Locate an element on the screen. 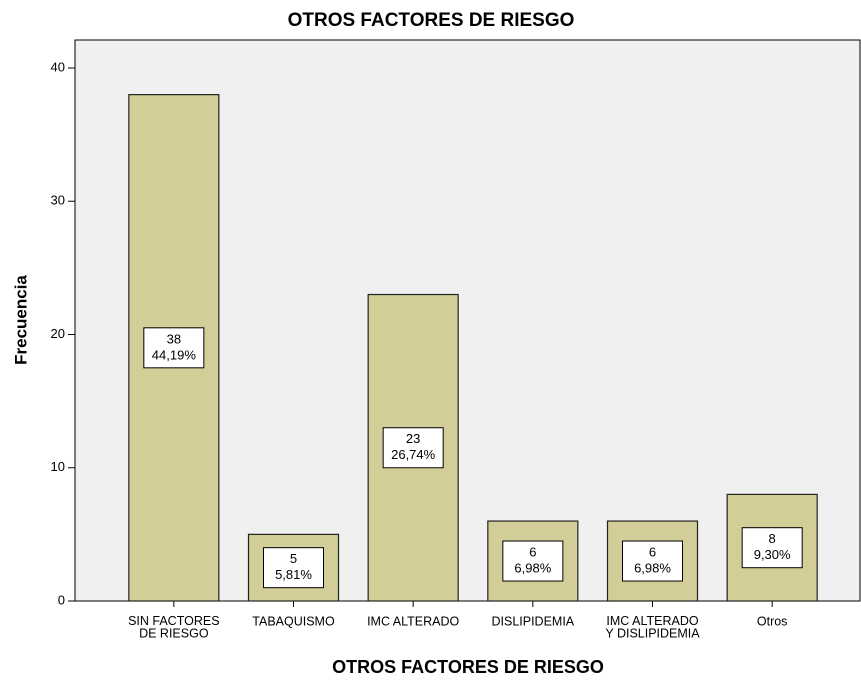 Image resolution: width=861 pixels, height=682 pixels. y-tick-label: 10 is located at coordinates (58, 466).